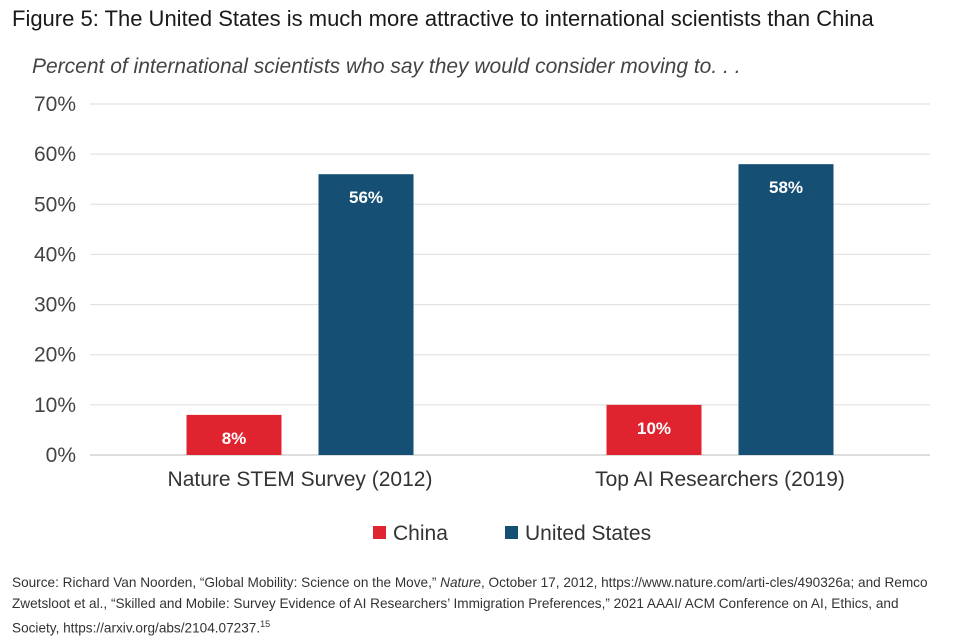  I want to click on y-tick-label-60: 60%, so click(55, 154).